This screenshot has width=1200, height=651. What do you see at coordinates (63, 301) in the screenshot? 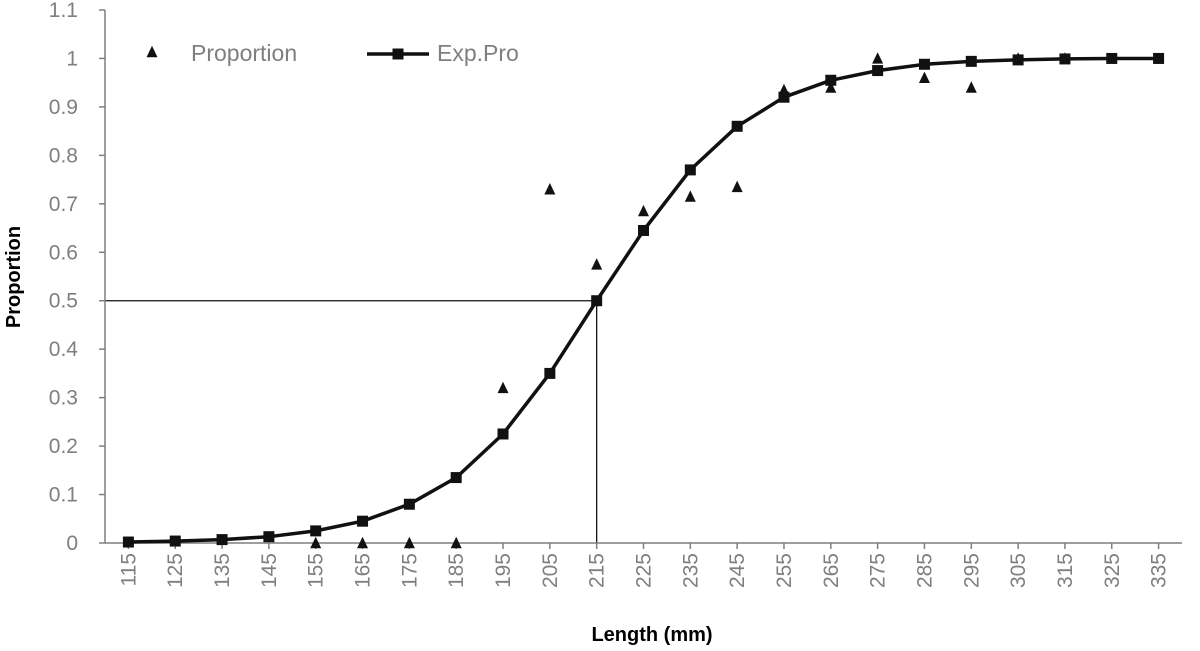
I see `y-tick-label: 0.5` at bounding box center [63, 301].